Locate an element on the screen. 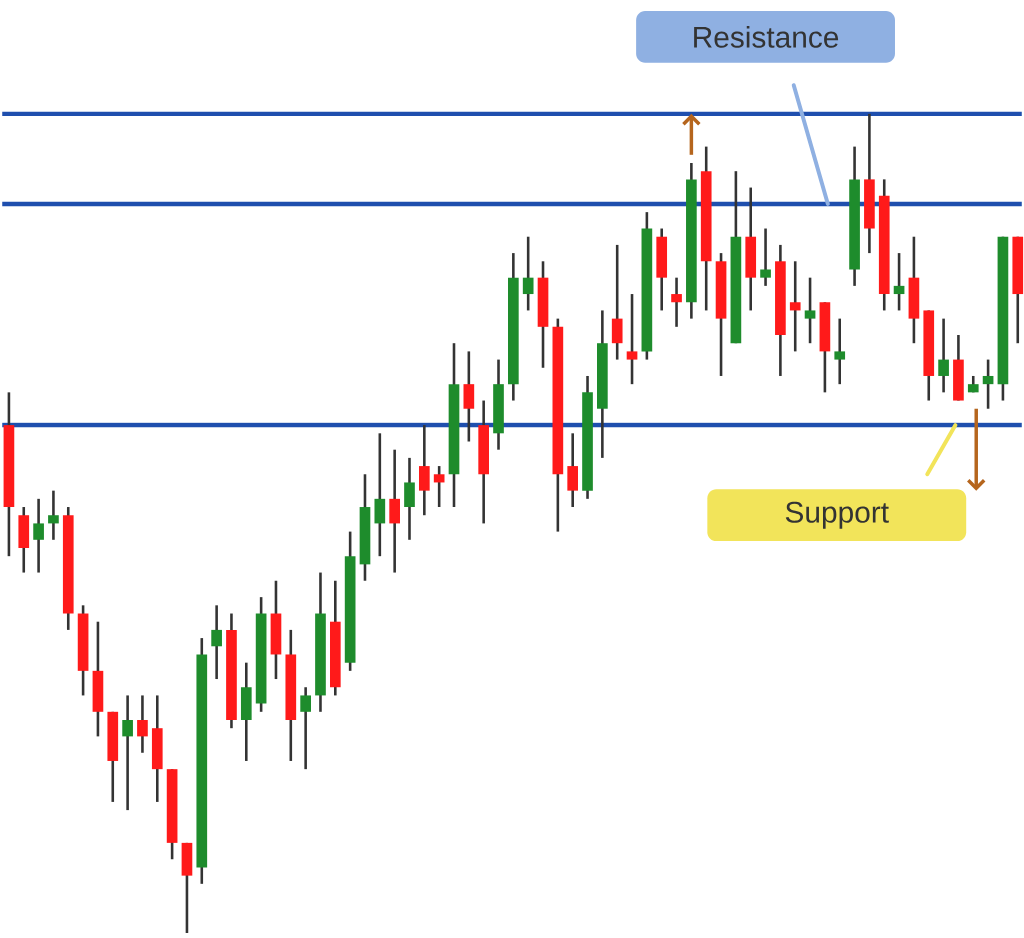 This screenshot has width=1024, height=938. annotation: Support is located at coordinates (837, 515).